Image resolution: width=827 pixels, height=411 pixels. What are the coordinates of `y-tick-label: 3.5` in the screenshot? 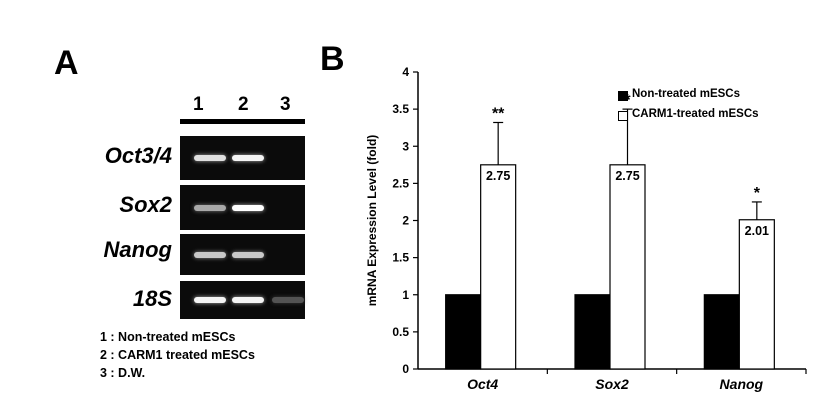 It's located at (400, 109).